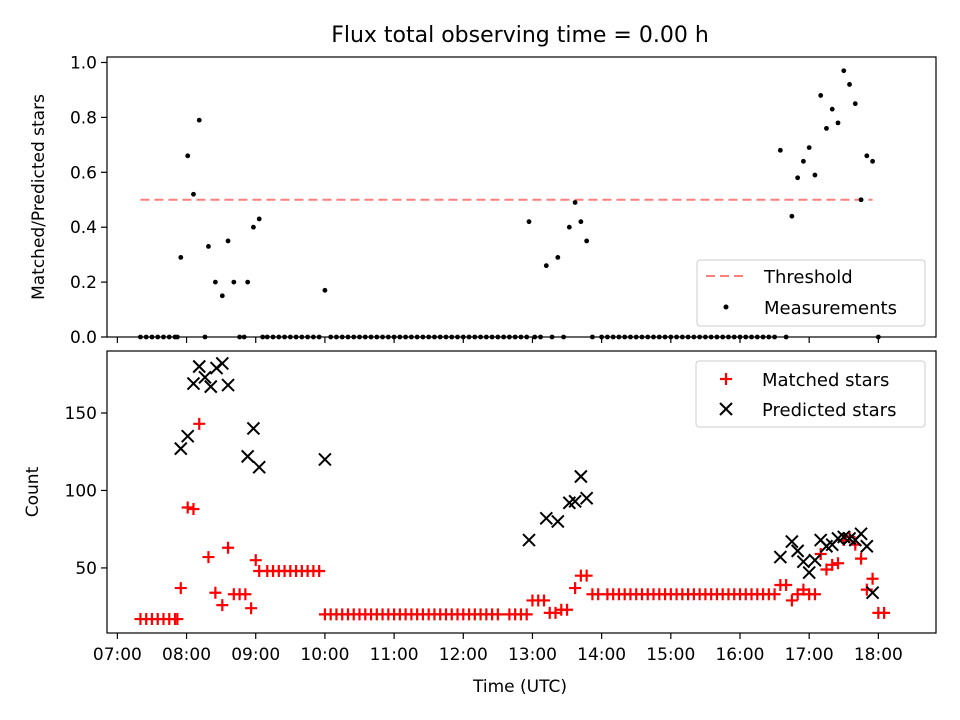 The image size is (960, 720). I want to click on count-x-tick-label: 09:00, so click(255, 655).